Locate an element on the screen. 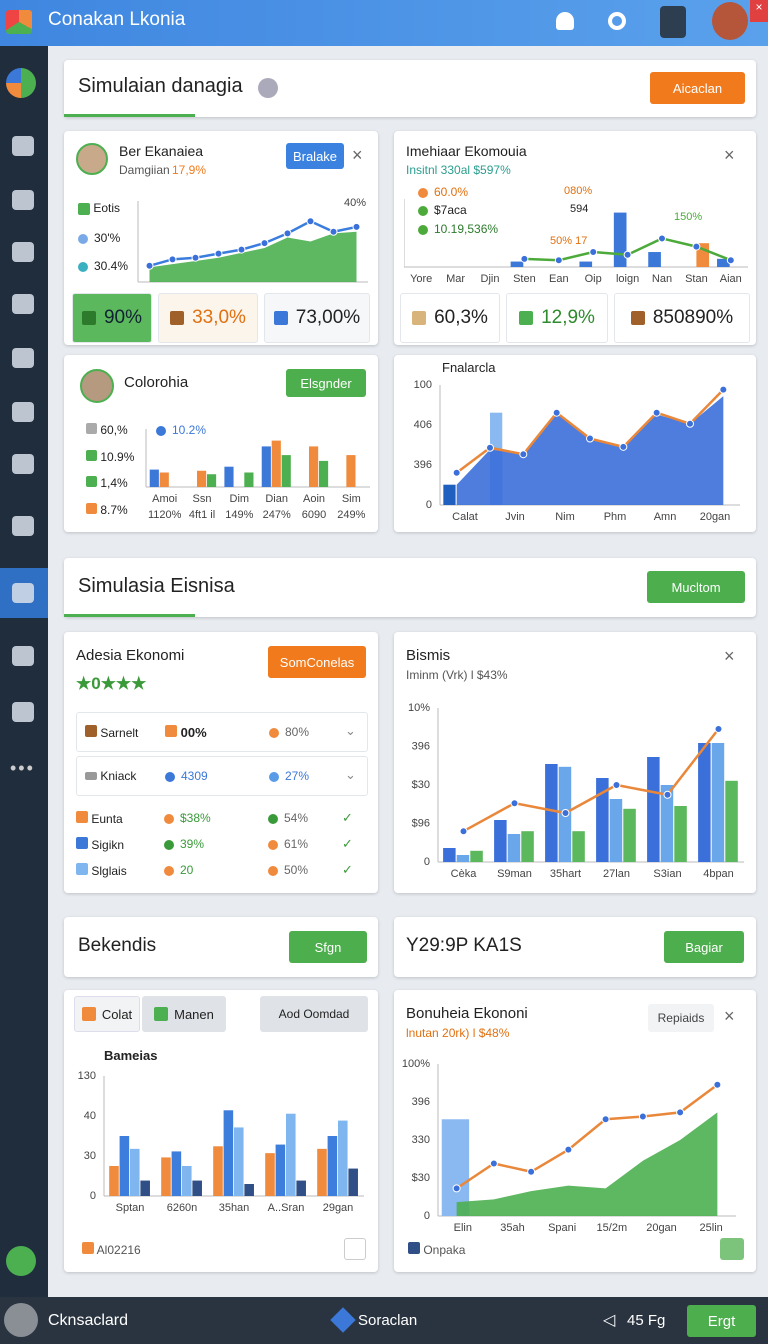 The image size is (768, 1344). nav-active is located at coordinates (24, 593).